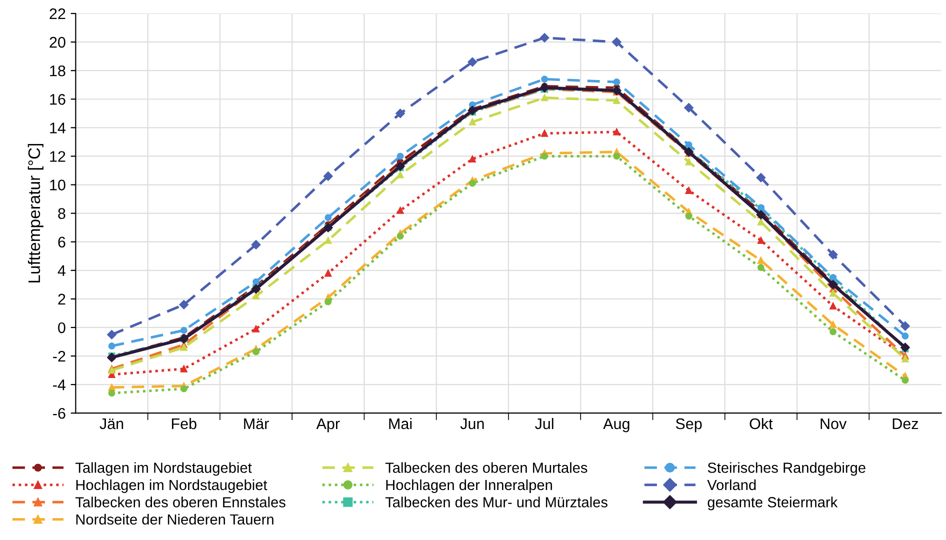  I want to click on legend-label: Vorland, so click(731, 484).